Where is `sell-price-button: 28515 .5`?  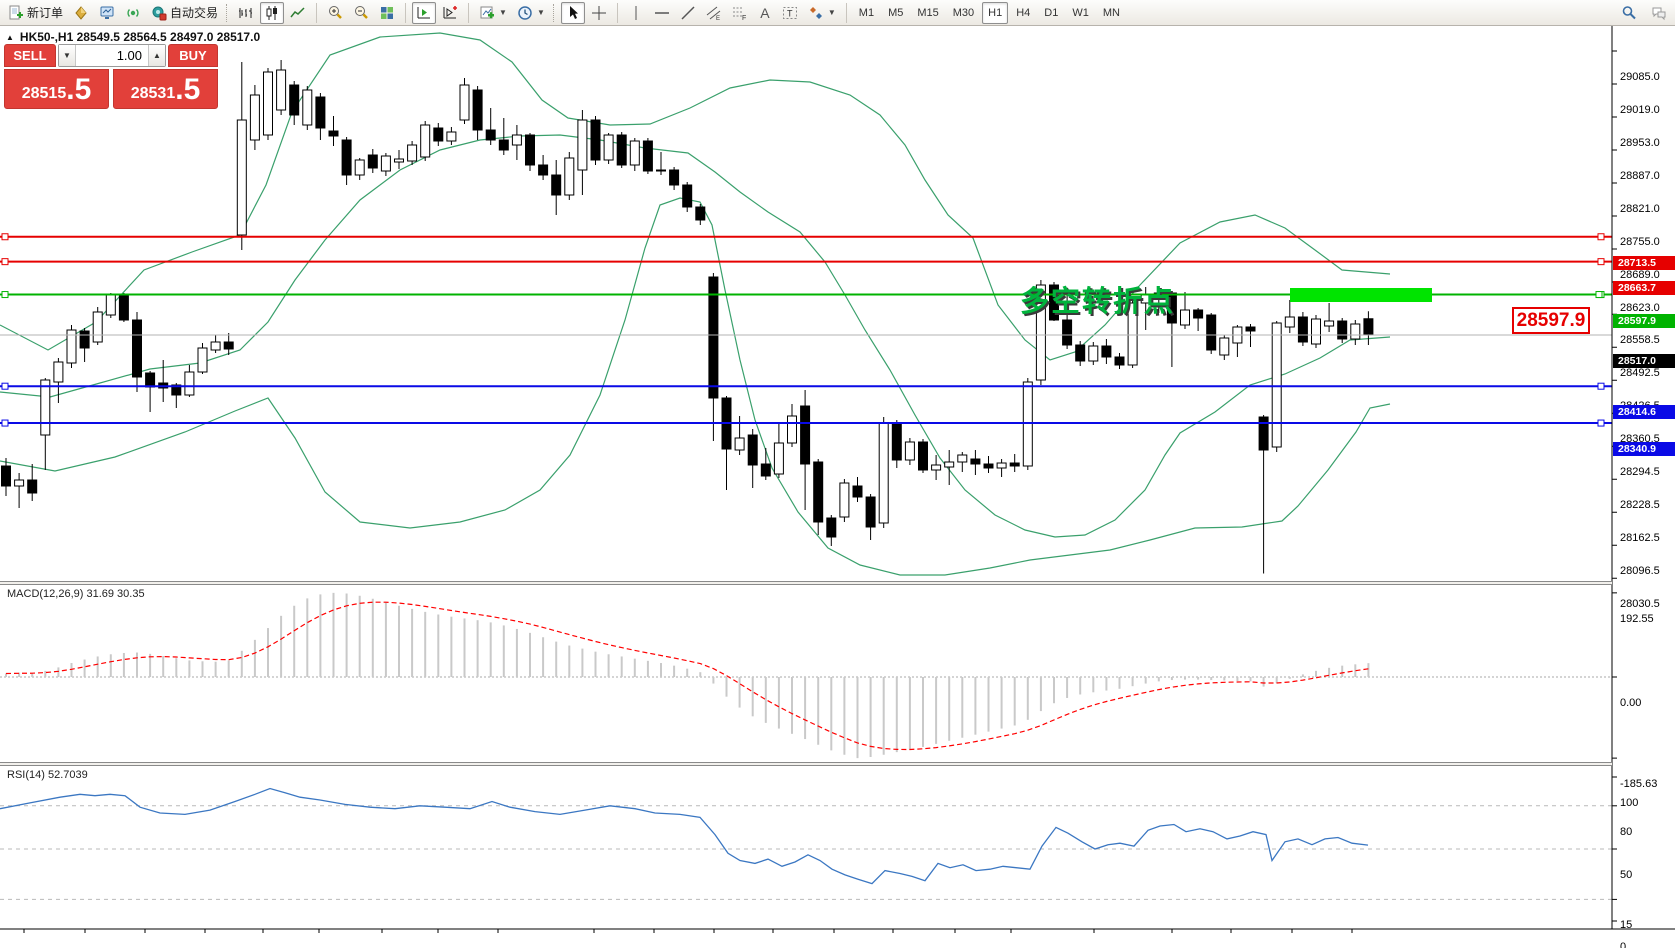
sell-price-button: 28515 .5 is located at coordinates (56, 89).